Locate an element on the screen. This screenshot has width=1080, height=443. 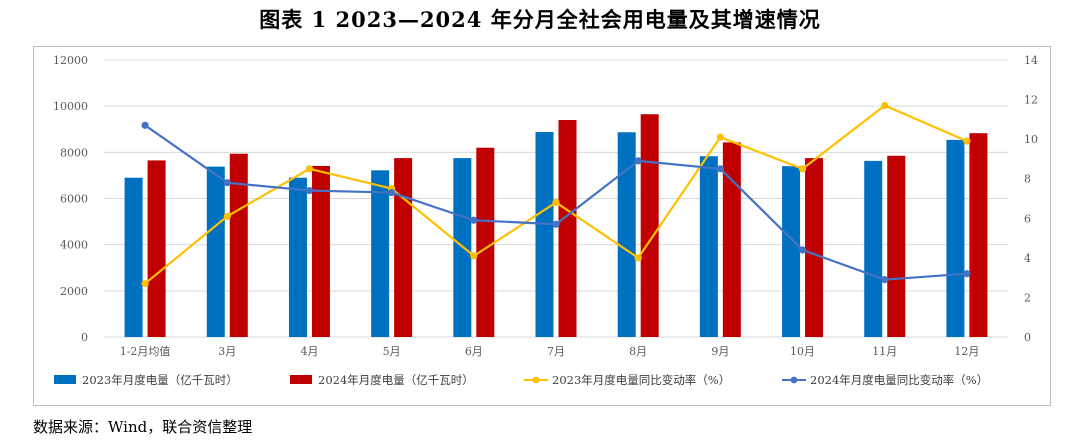
y-left-tick-label: 2000 is located at coordinates (74, 291).